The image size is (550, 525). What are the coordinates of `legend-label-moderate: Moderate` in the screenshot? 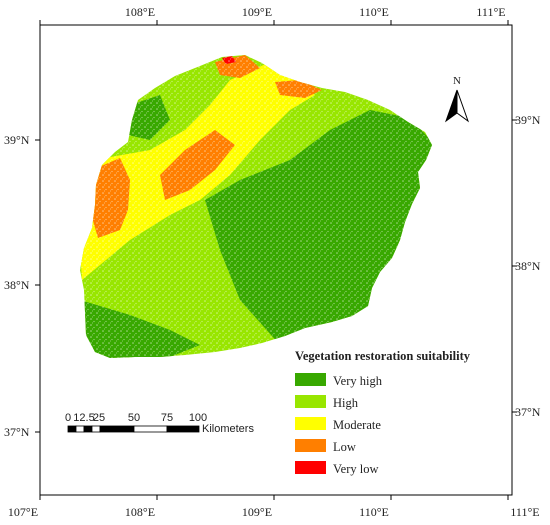 It's located at (357, 425).